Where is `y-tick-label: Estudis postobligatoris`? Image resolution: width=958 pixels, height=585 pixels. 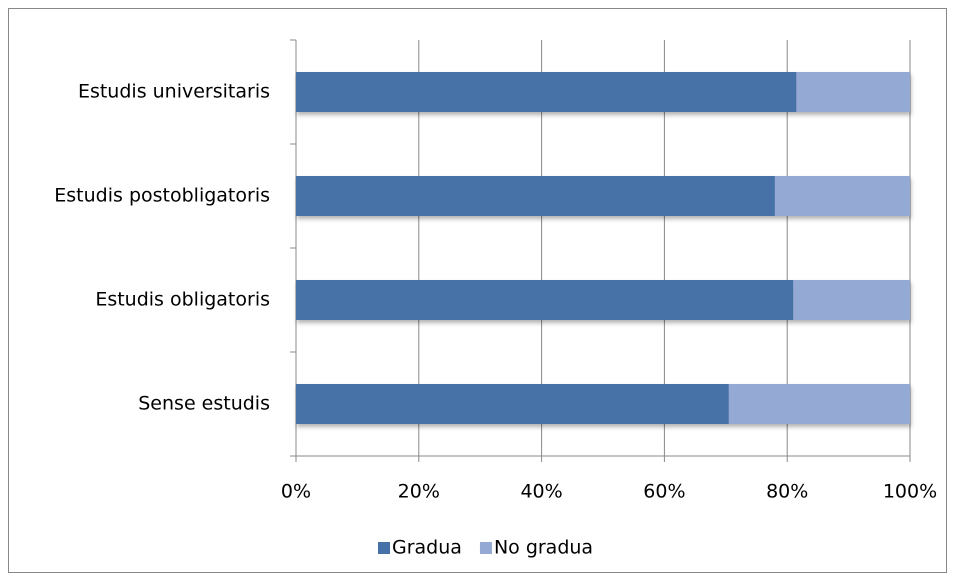 y-tick-label: Estudis postobligatoris is located at coordinates (162, 196).